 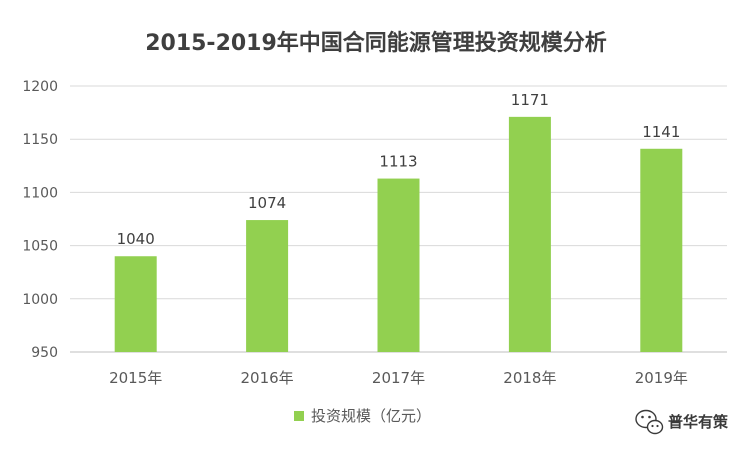 What do you see at coordinates (649, 422) in the screenshot?
I see `wechat-icon` at bounding box center [649, 422].